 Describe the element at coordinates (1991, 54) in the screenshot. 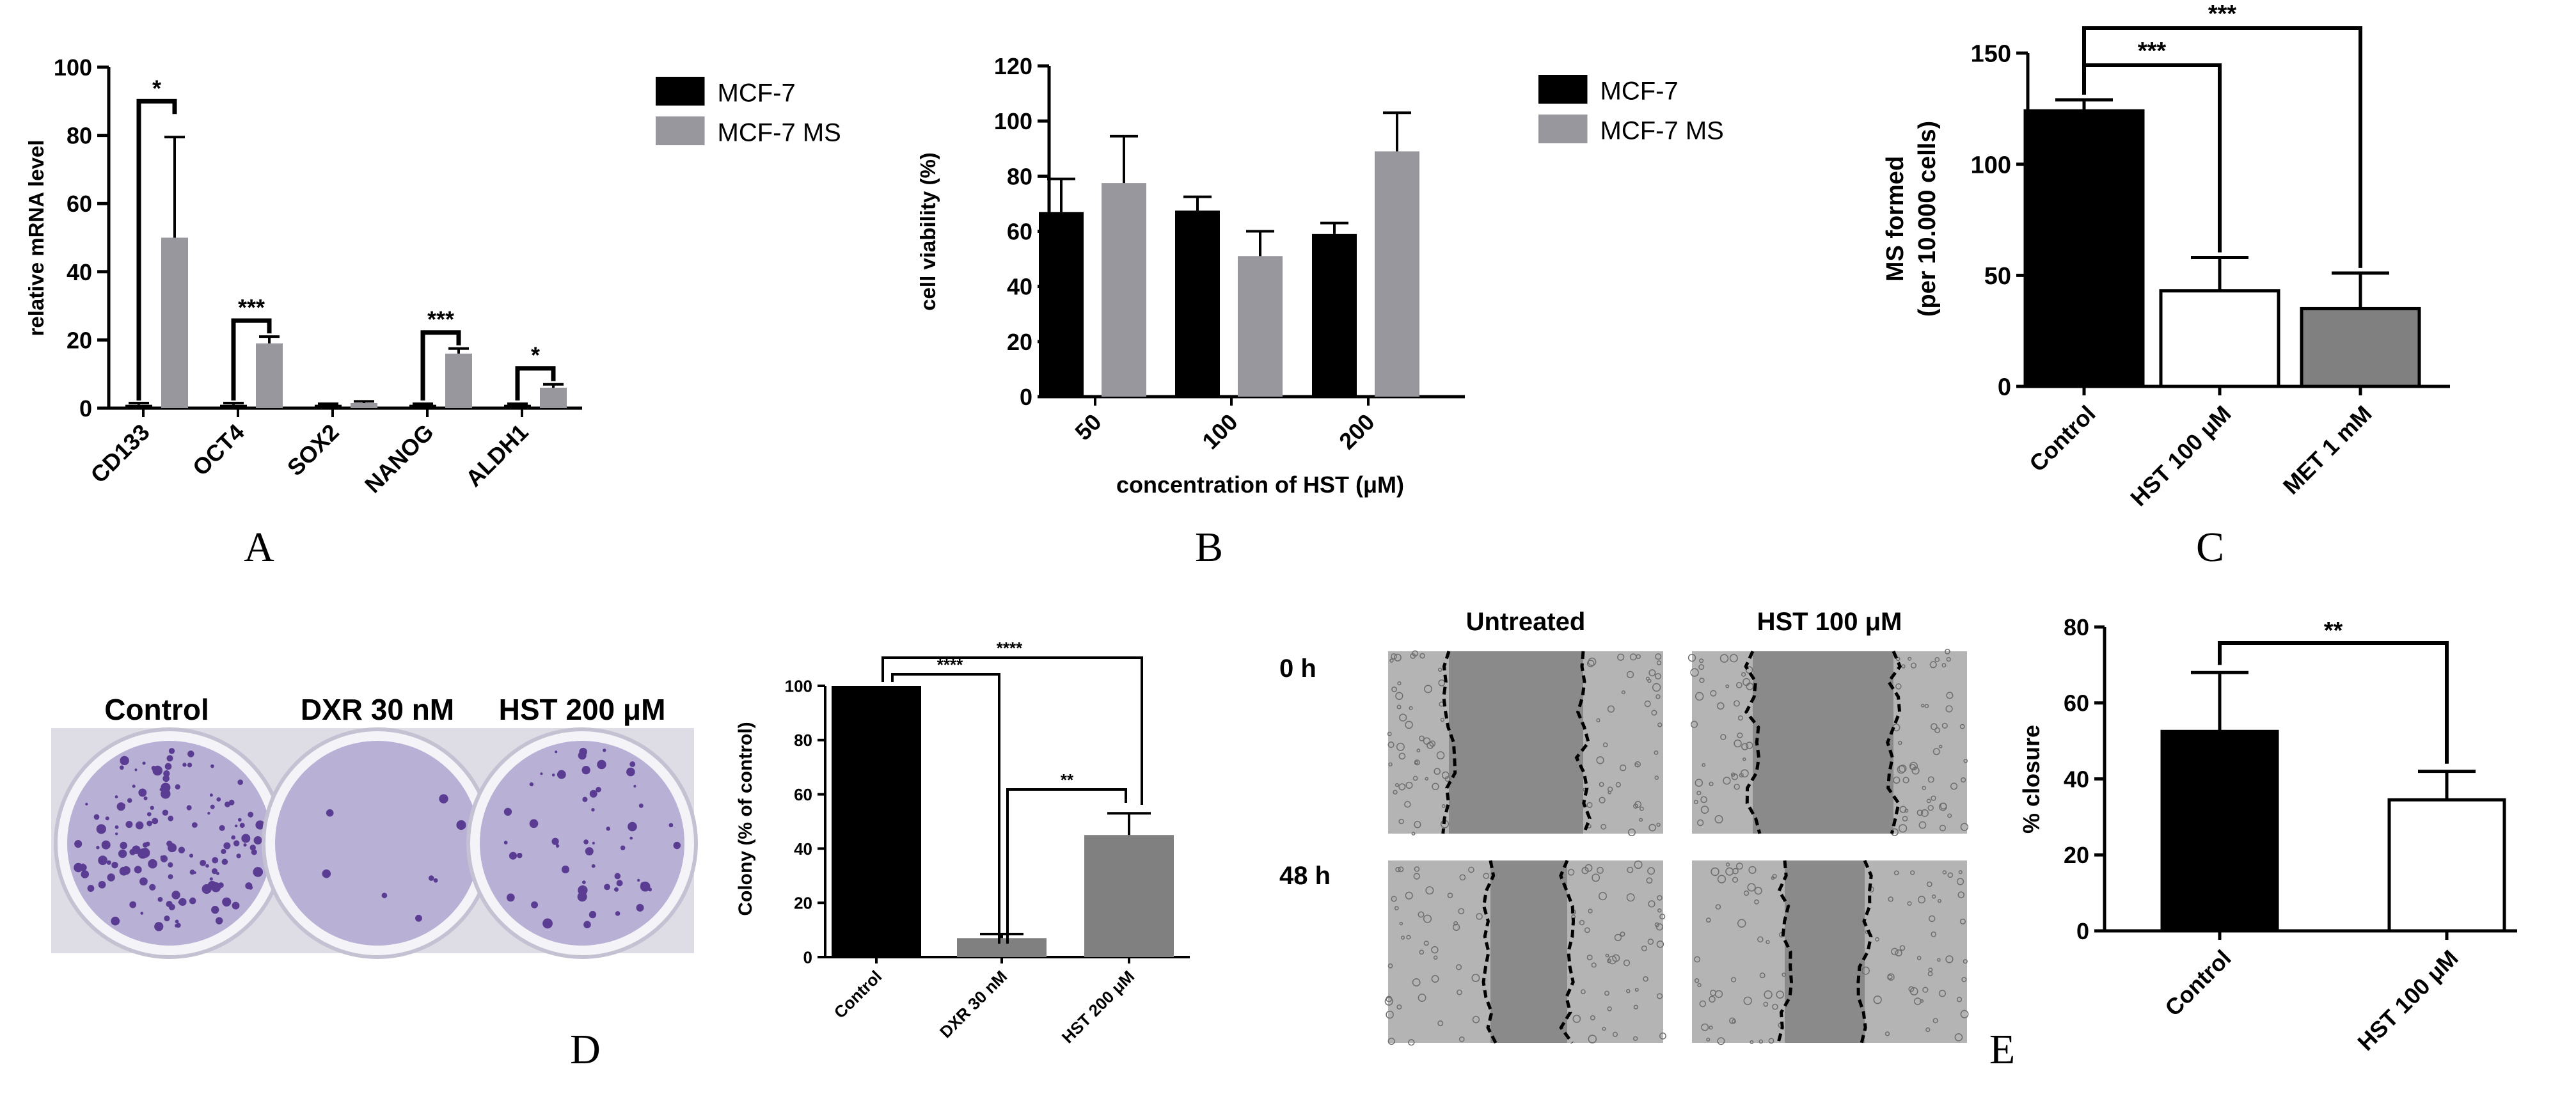

I see `y-tick-label: 150` at that location.